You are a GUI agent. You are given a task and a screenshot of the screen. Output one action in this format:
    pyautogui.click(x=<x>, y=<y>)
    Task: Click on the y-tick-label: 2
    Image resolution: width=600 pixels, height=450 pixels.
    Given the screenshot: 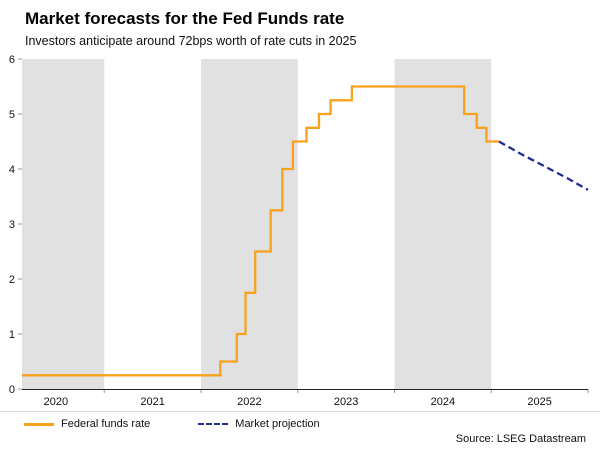 What is the action you would take?
    pyautogui.click(x=12, y=280)
    